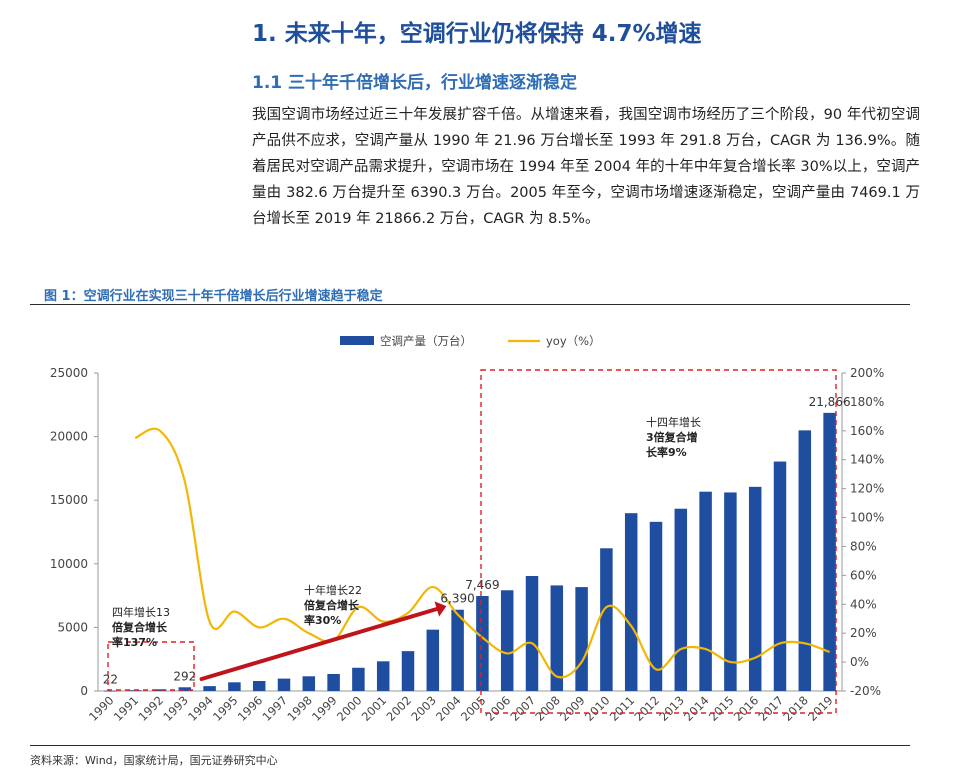  What do you see at coordinates (322, 620) in the screenshot?
I see `stage-annotation-line: 率30%` at bounding box center [322, 620].